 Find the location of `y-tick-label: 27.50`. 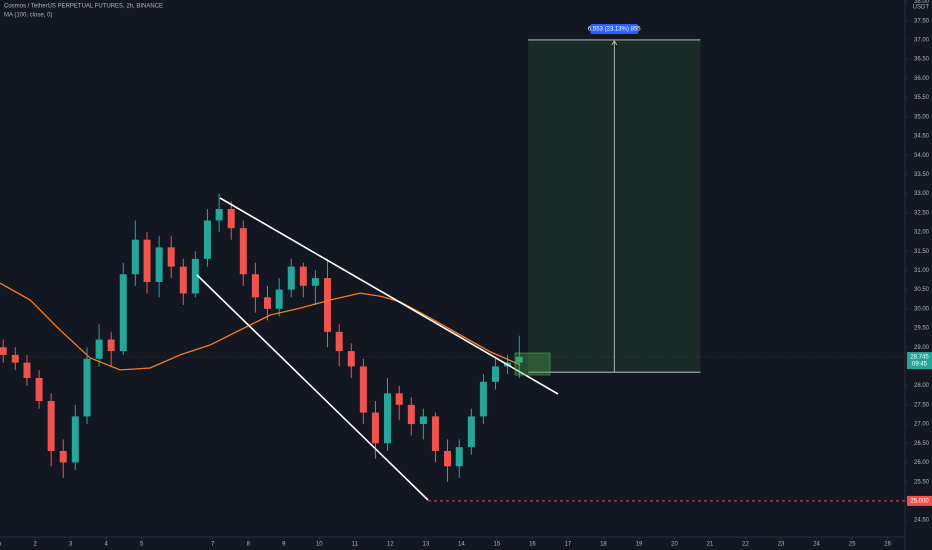

y-tick-label: 27.50 is located at coordinates (922, 405).